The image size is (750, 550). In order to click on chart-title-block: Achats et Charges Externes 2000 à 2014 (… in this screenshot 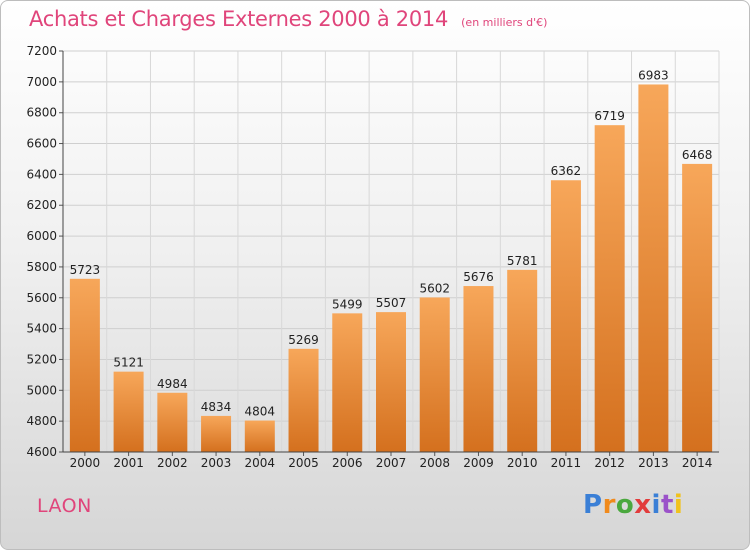, I will do `click(288, 19)`.